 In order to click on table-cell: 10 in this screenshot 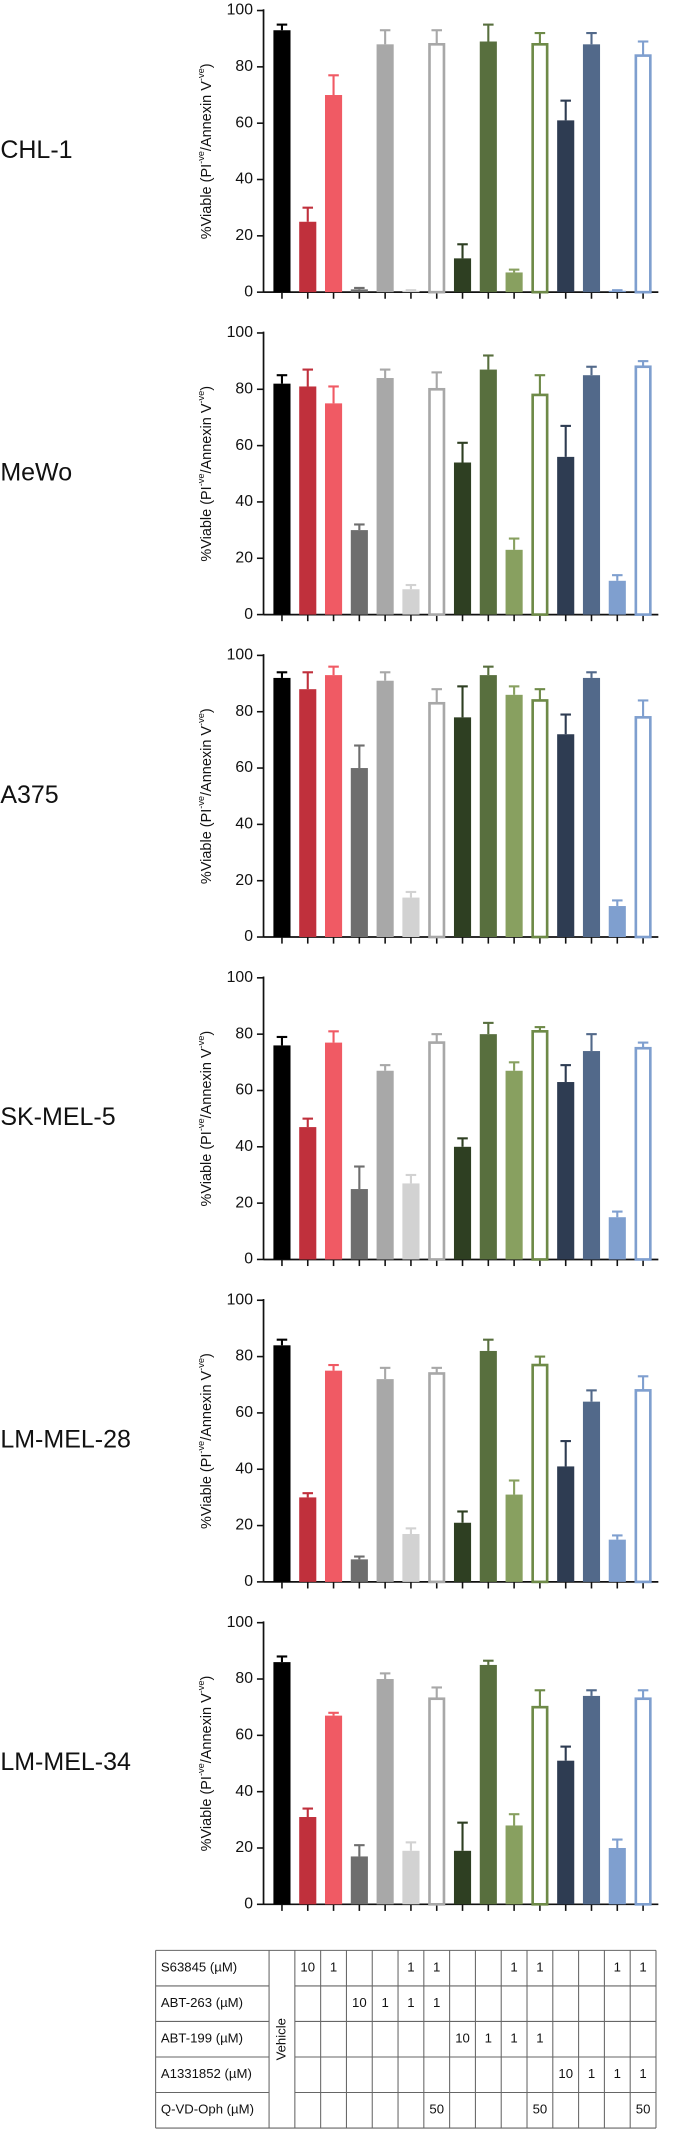, I will do `click(307, 1967)`.